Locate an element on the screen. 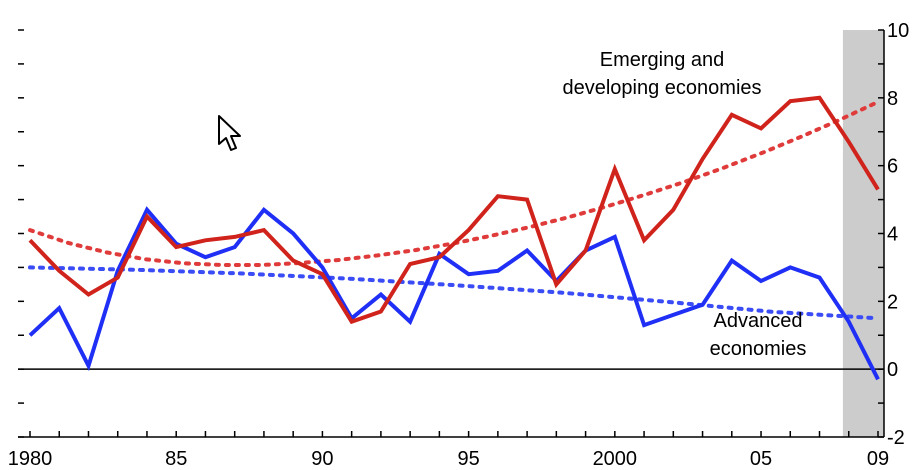  annotation-advanced-line-1: Advanced is located at coordinates (758, 321).